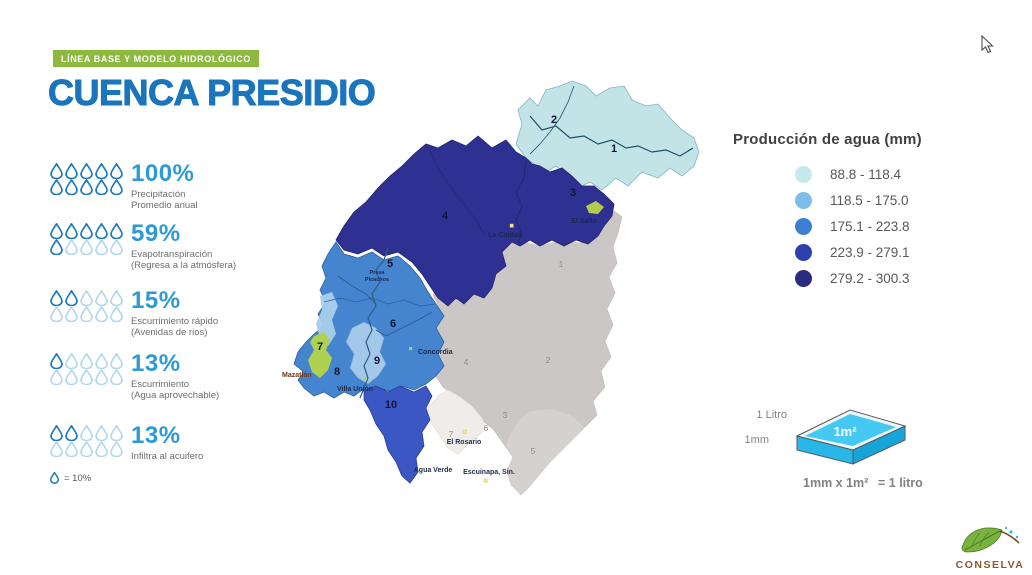 This screenshot has height=575, width=1032. Describe the element at coordinates (357, 290) in the screenshot. I see `river-tributary-west` at that location.